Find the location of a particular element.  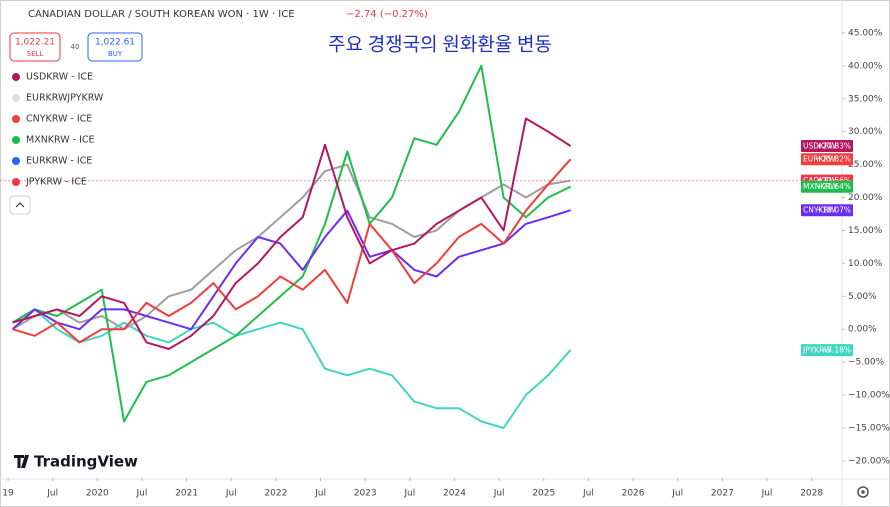

x-tick-label: 19 is located at coordinates (8, 494).